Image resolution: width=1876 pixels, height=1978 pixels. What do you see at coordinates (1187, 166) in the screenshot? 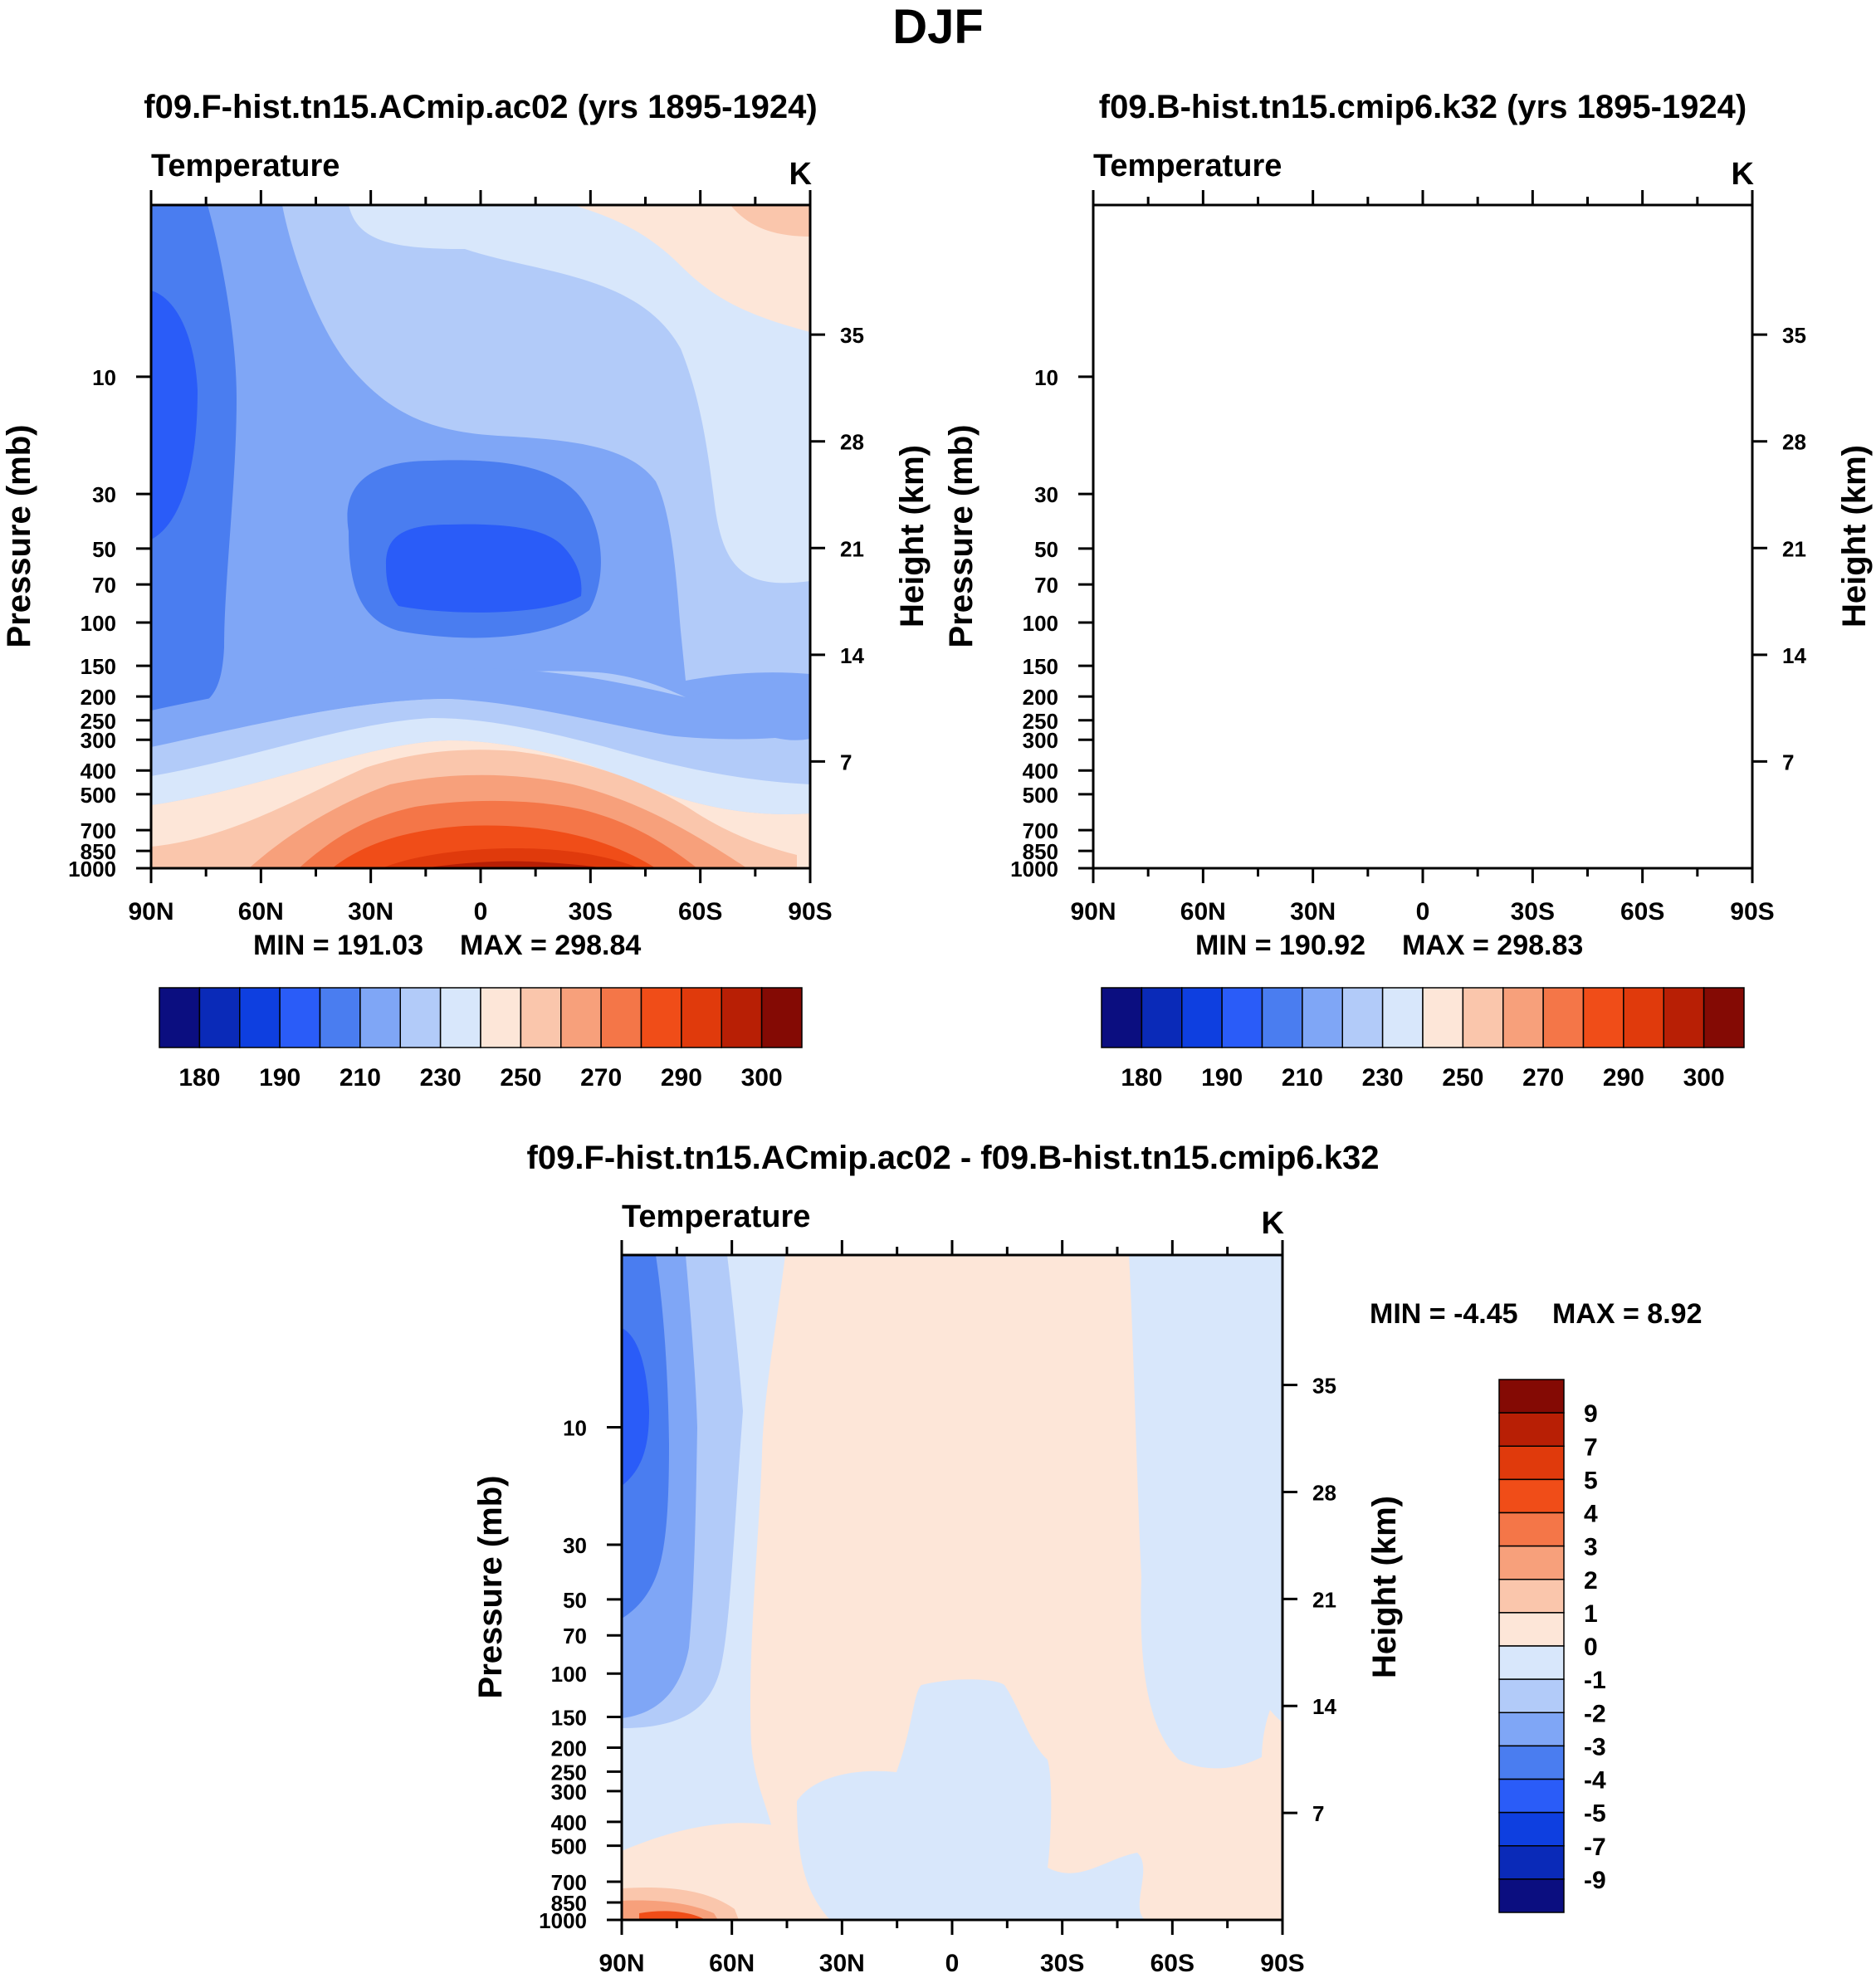
I see `panel-b-variable: Temperature` at bounding box center [1187, 166].